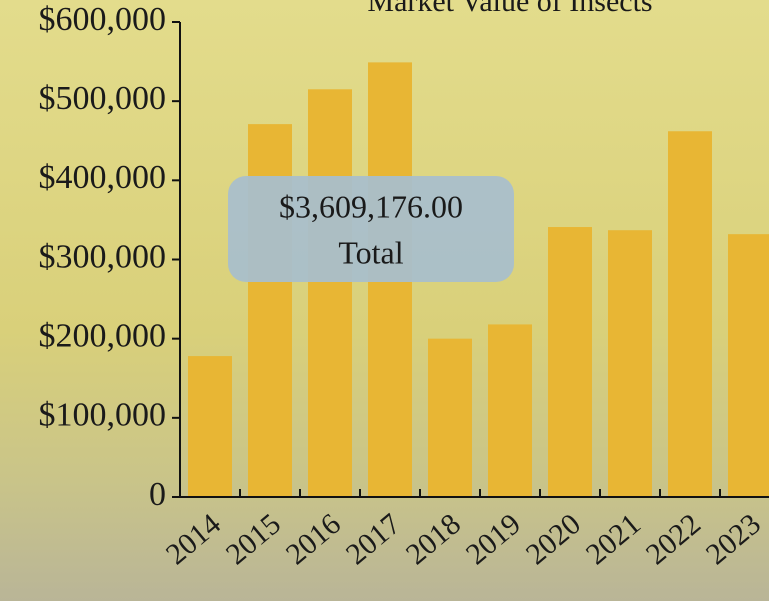 The width and height of the screenshot is (769, 601). I want to click on annotation-label: Total, so click(370, 252).